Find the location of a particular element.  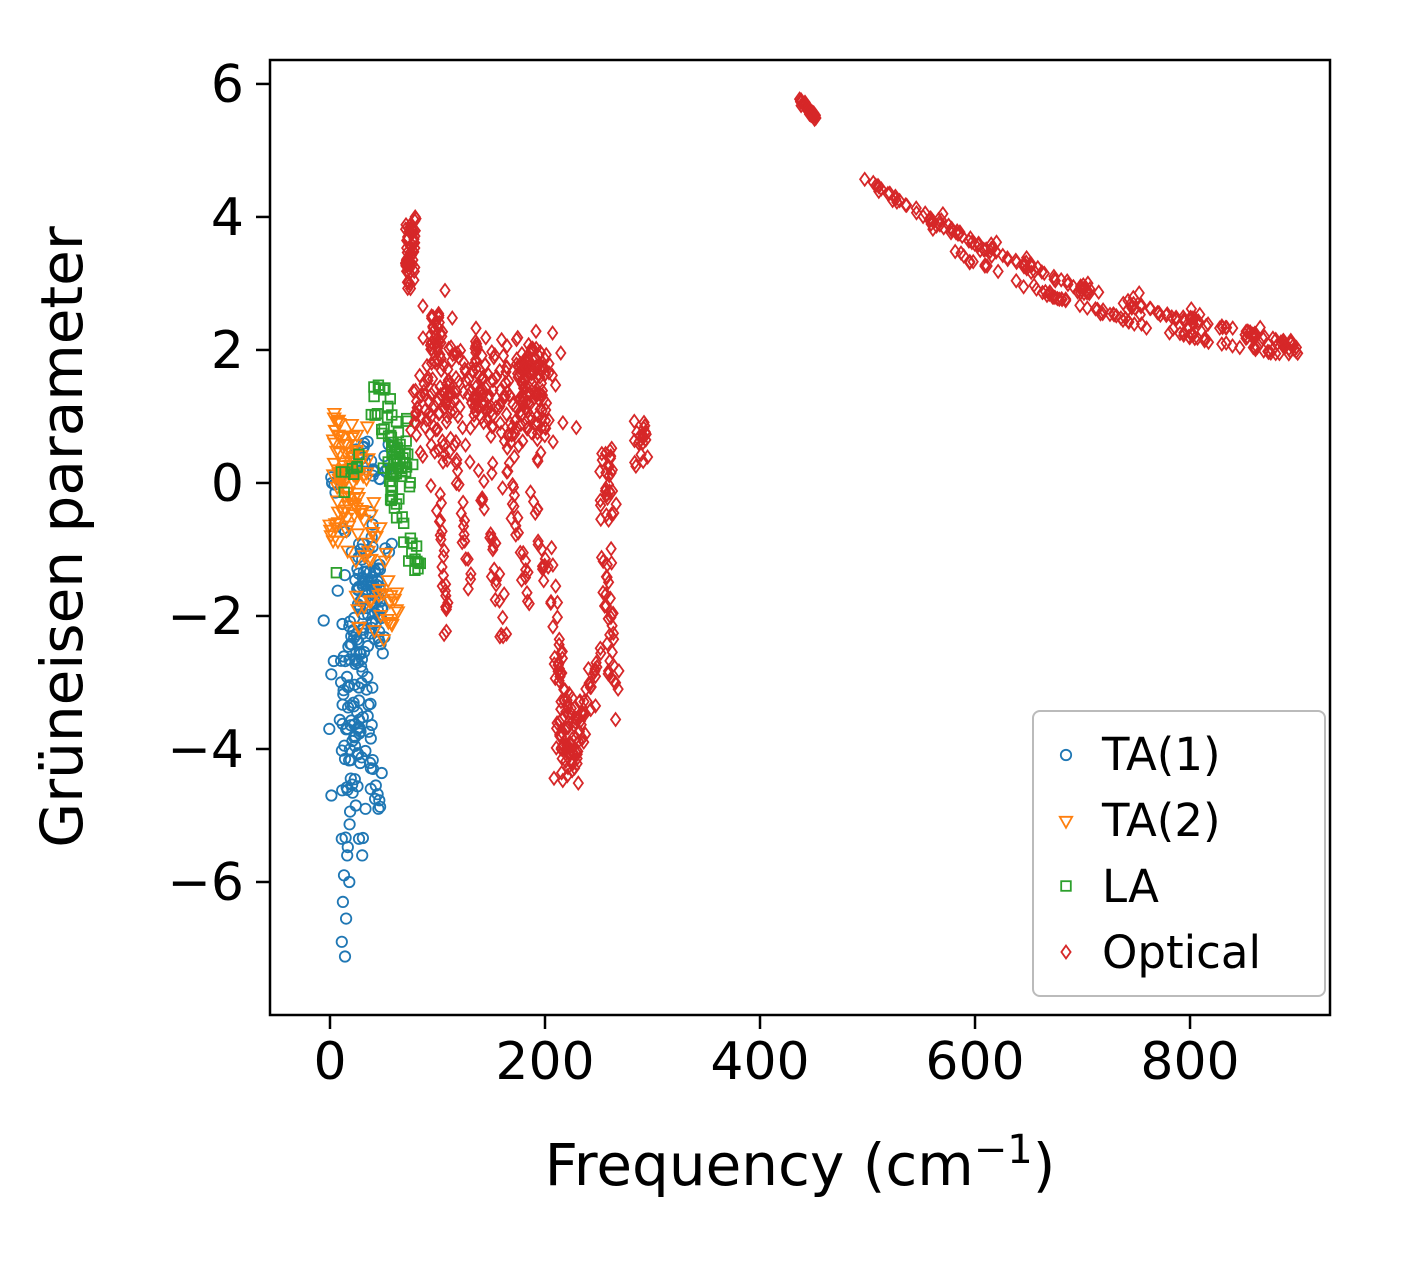

legend-label: TA(2) is located at coordinates (1161, 821).